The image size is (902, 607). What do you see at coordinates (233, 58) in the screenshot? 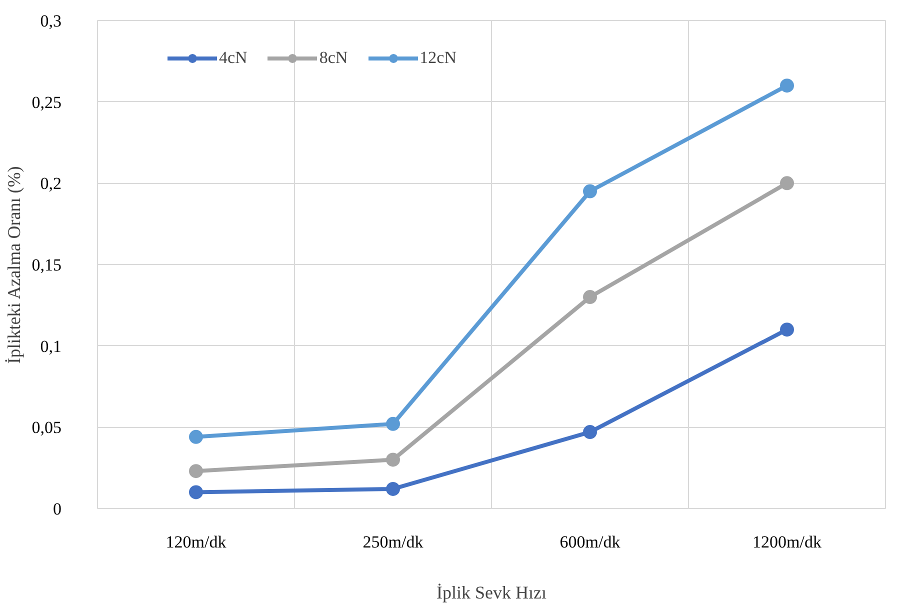
I see `legend-label: 4cN` at bounding box center [233, 58].